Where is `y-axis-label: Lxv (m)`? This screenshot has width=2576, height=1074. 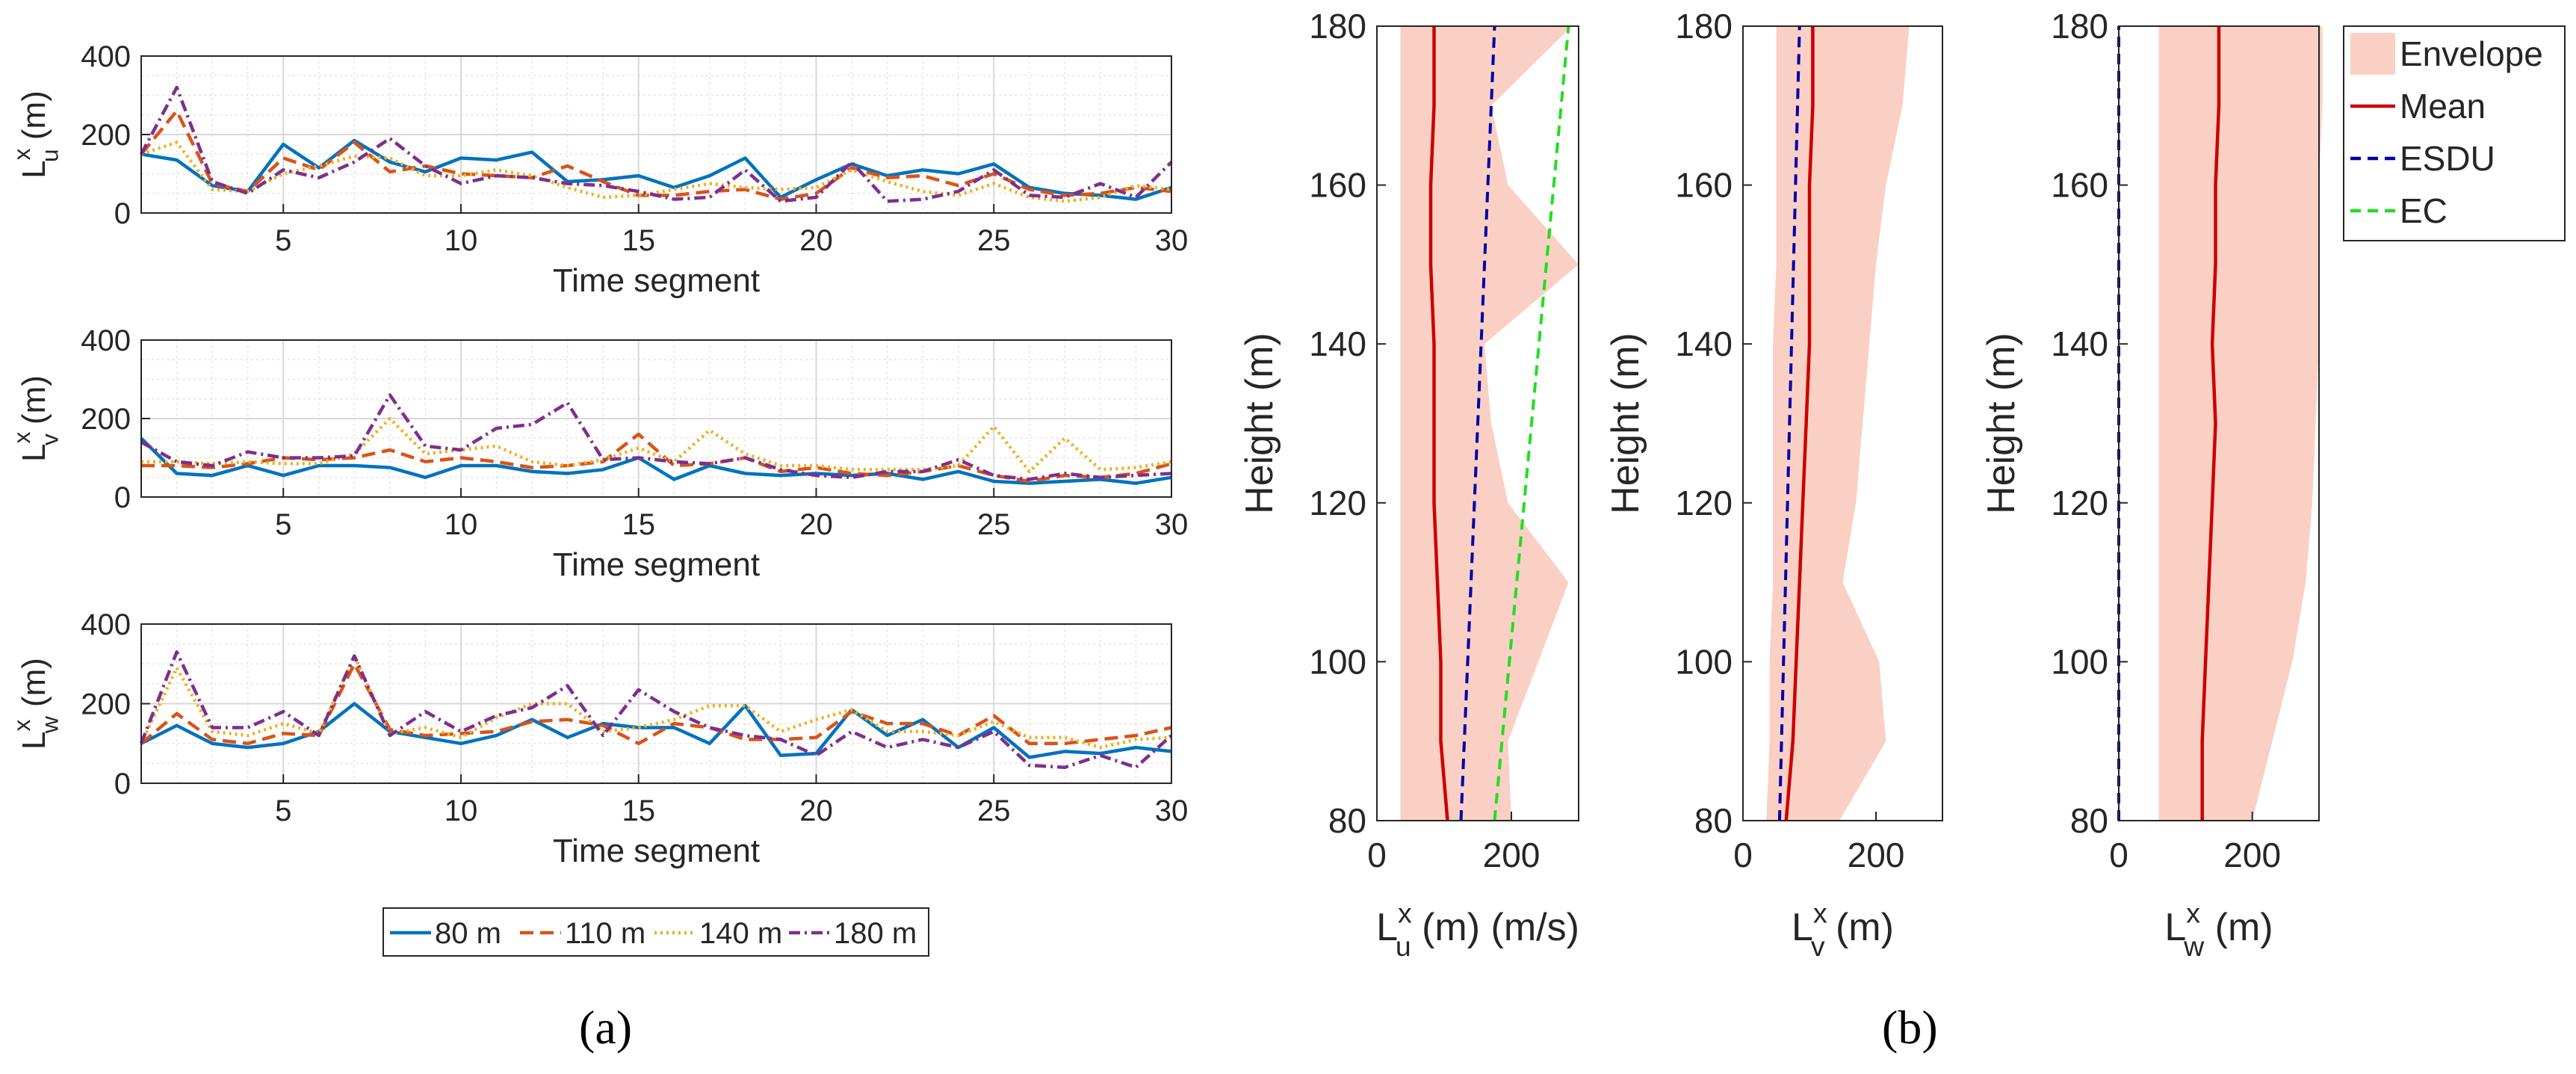
y-axis-label: Lxv (m) is located at coordinates (35, 418).